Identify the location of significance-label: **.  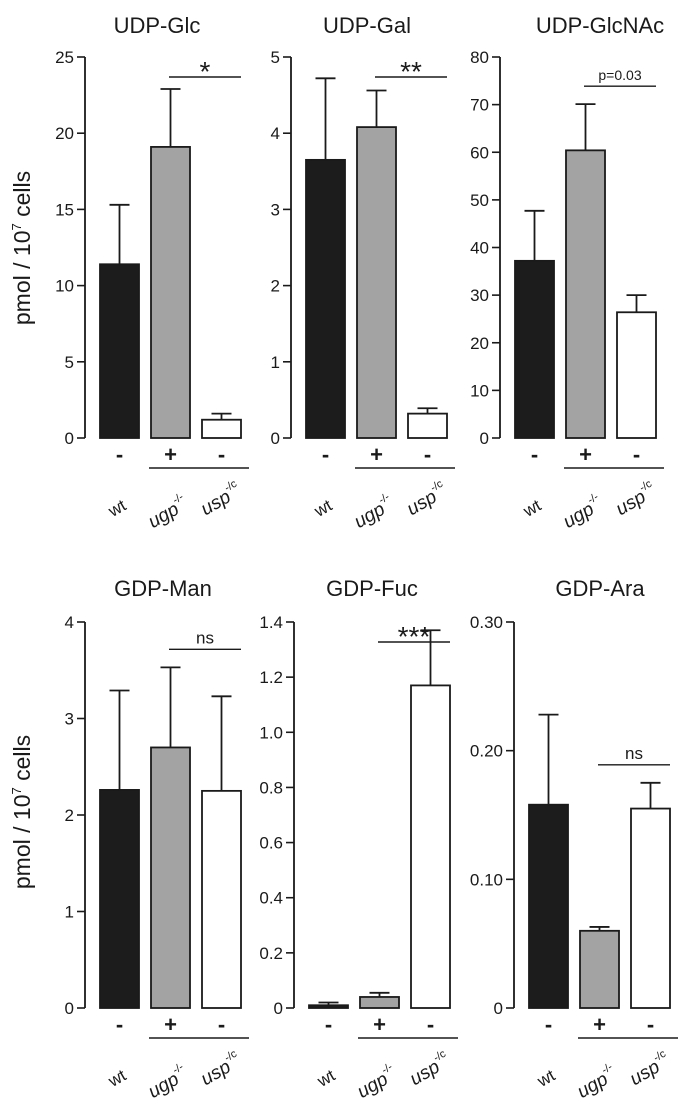
(411, 71).